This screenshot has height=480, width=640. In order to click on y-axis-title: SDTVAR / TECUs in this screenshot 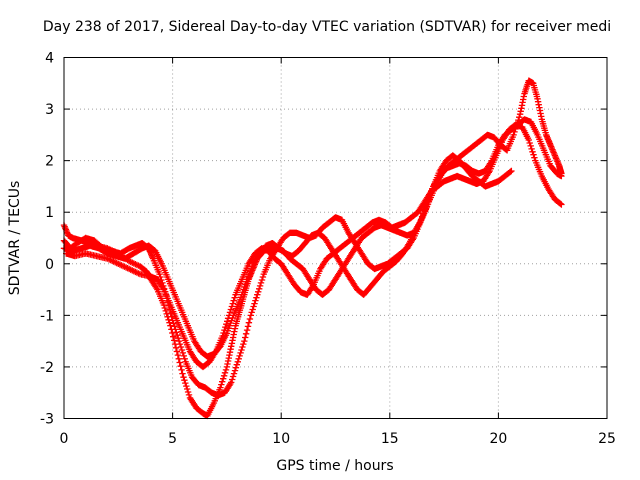, I will do `click(15, 238)`.